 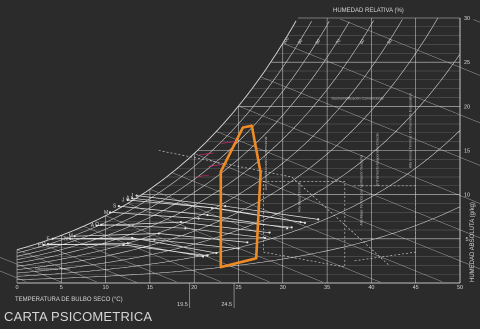 I want to click on rh-axis-label: HUMEDAD RELATIVA (%), so click(x=368, y=11).